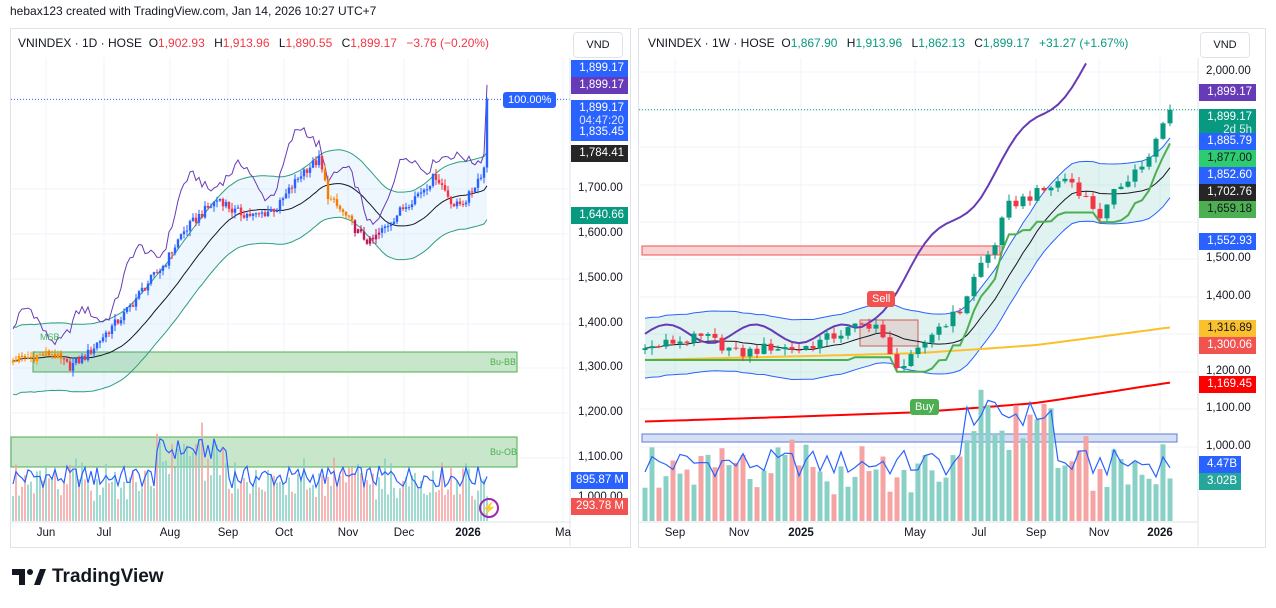 Image resolution: width=1276 pixels, height=608 pixels. Describe the element at coordinates (600, 412) in the screenshot. I see `price-tick: 1,200.00` at that location.